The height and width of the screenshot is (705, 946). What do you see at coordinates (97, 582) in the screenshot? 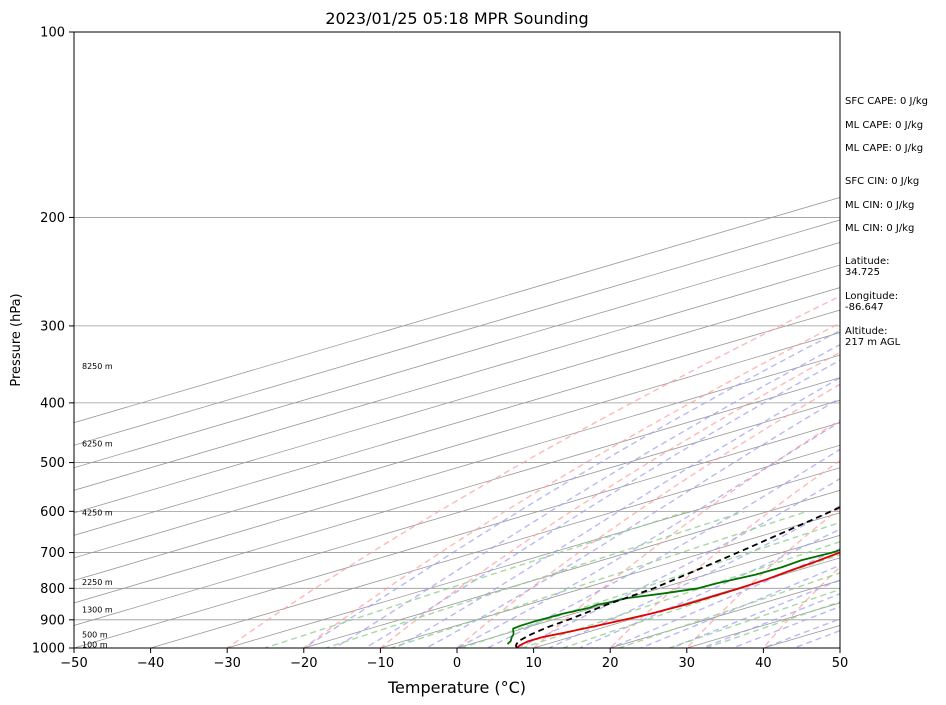
I see `height-label: 2250 m` at bounding box center [97, 582].